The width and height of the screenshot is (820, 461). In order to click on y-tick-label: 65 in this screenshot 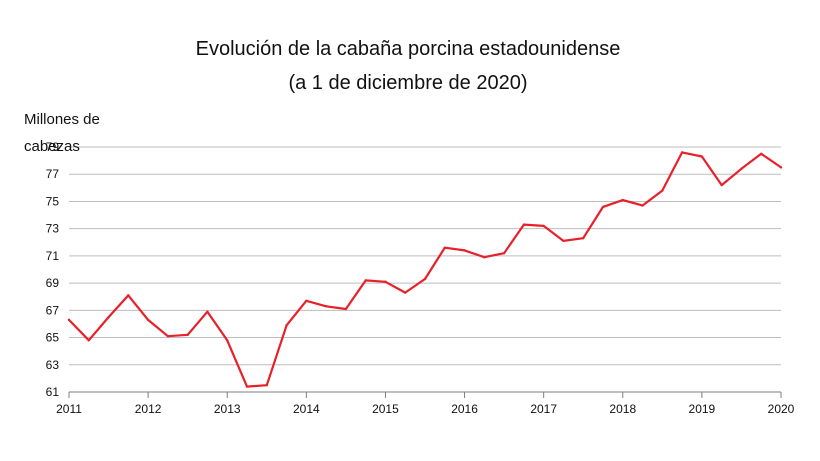, I will do `click(53, 338)`.